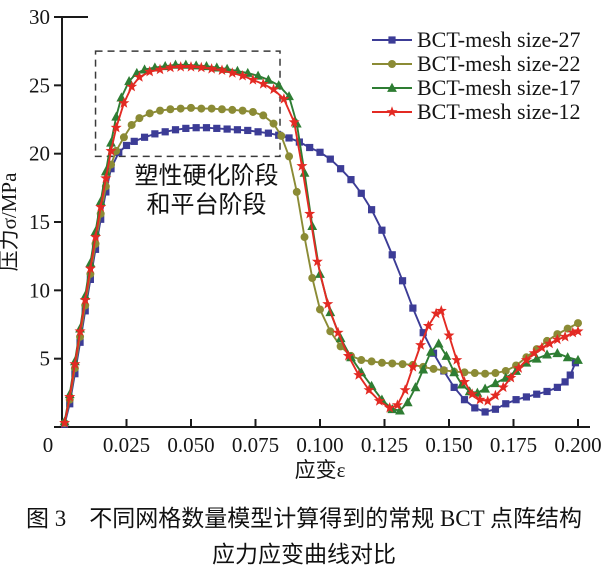 The image size is (608, 580). I want to click on origin-tick-label: 0, so click(48, 445).